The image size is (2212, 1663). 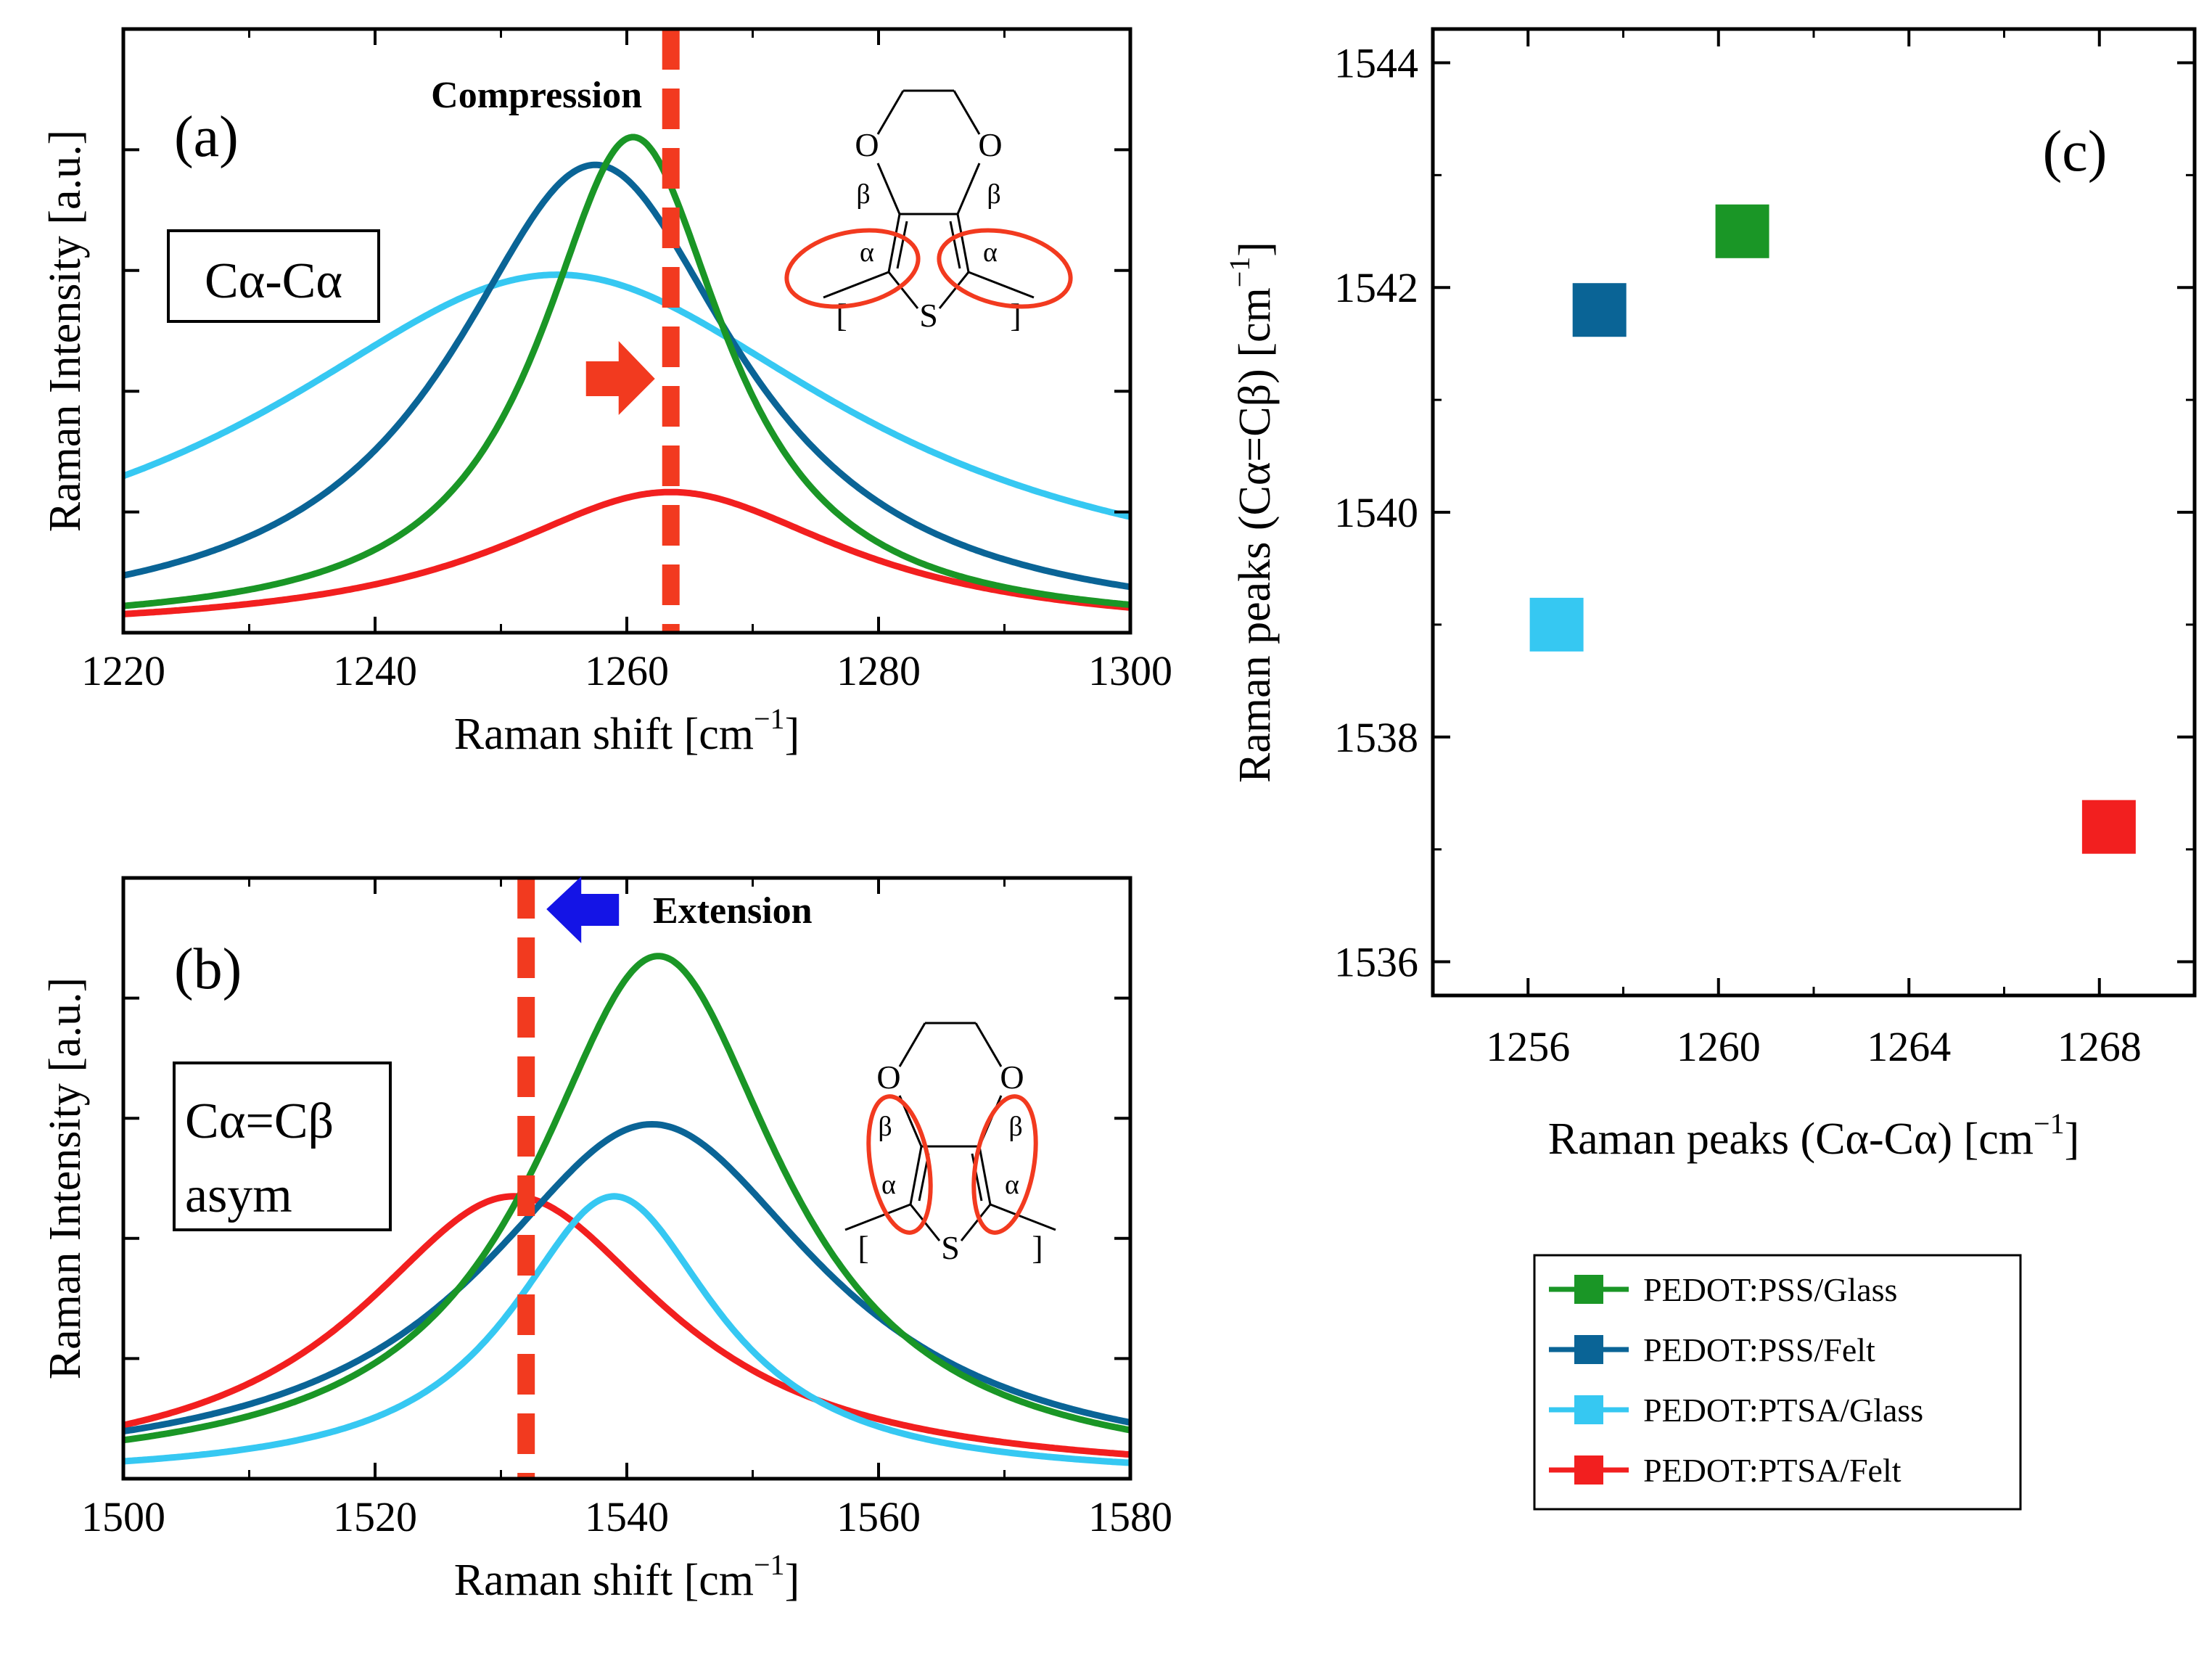 What do you see at coordinates (259, 1121) in the screenshot?
I see `panel-b-mode-label: Cα=Cβ` at bounding box center [259, 1121].